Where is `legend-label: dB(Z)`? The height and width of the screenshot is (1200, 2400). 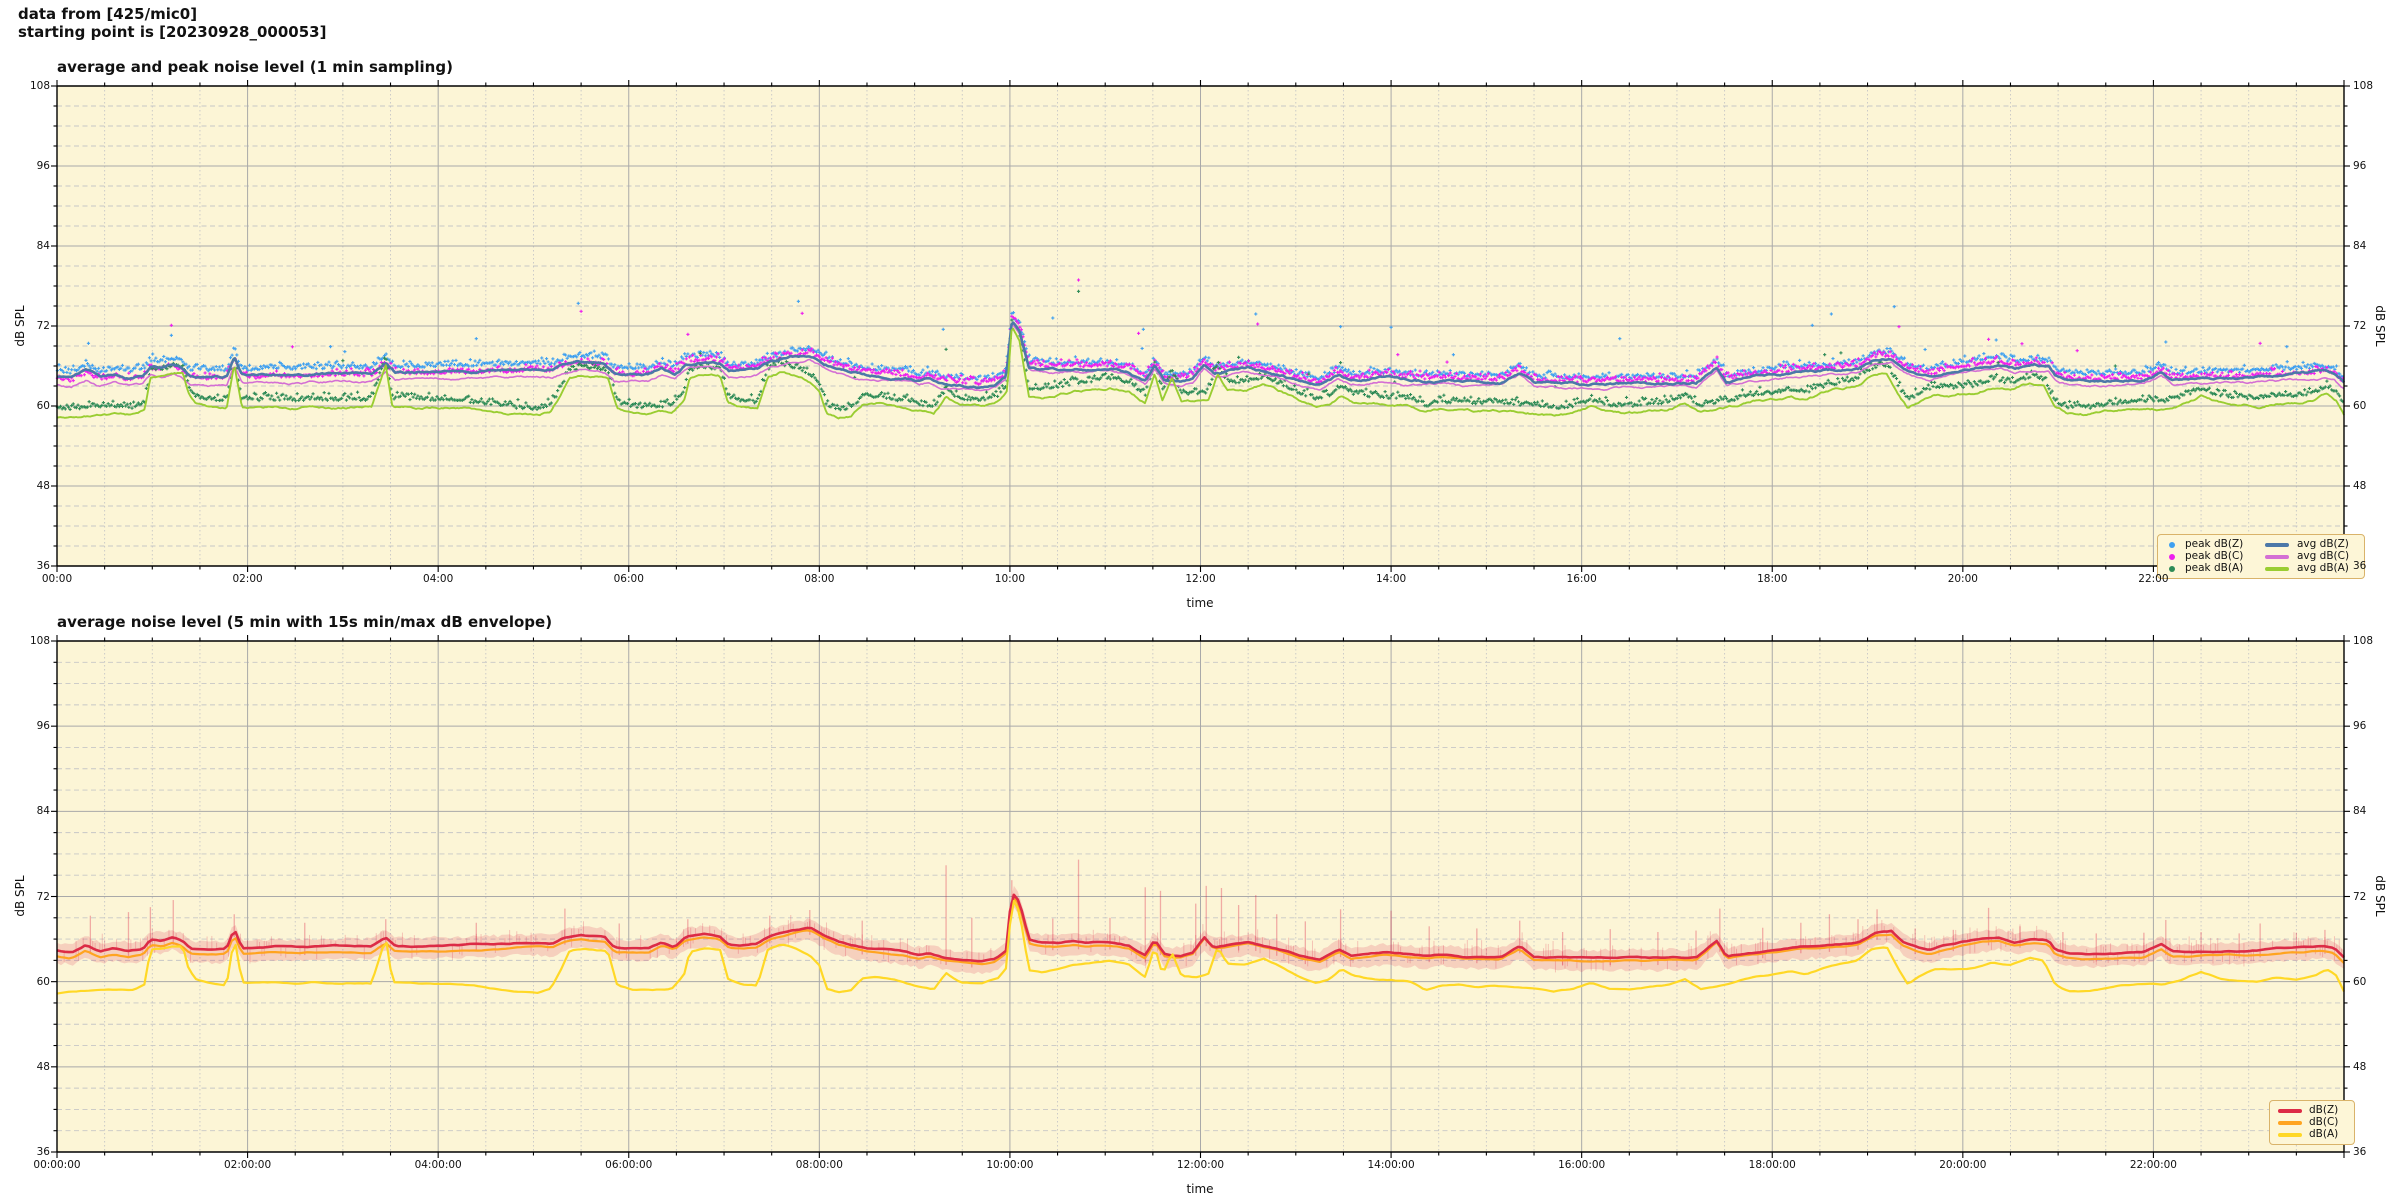
legend-label: dB(Z) is located at coordinates (2324, 1110).